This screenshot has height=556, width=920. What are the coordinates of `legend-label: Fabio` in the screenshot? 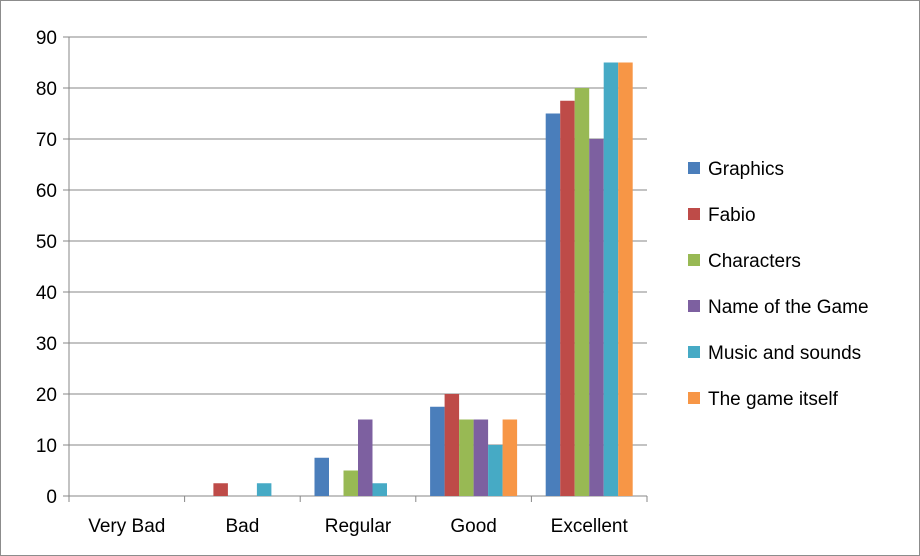 It's located at (732, 215).